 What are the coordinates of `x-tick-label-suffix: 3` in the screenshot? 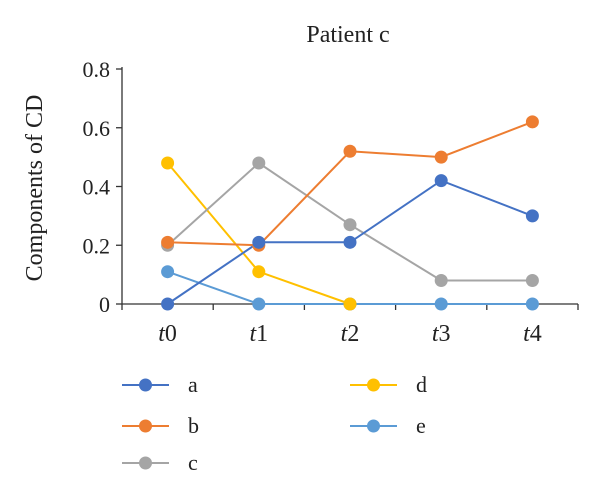 It's located at (445, 334).